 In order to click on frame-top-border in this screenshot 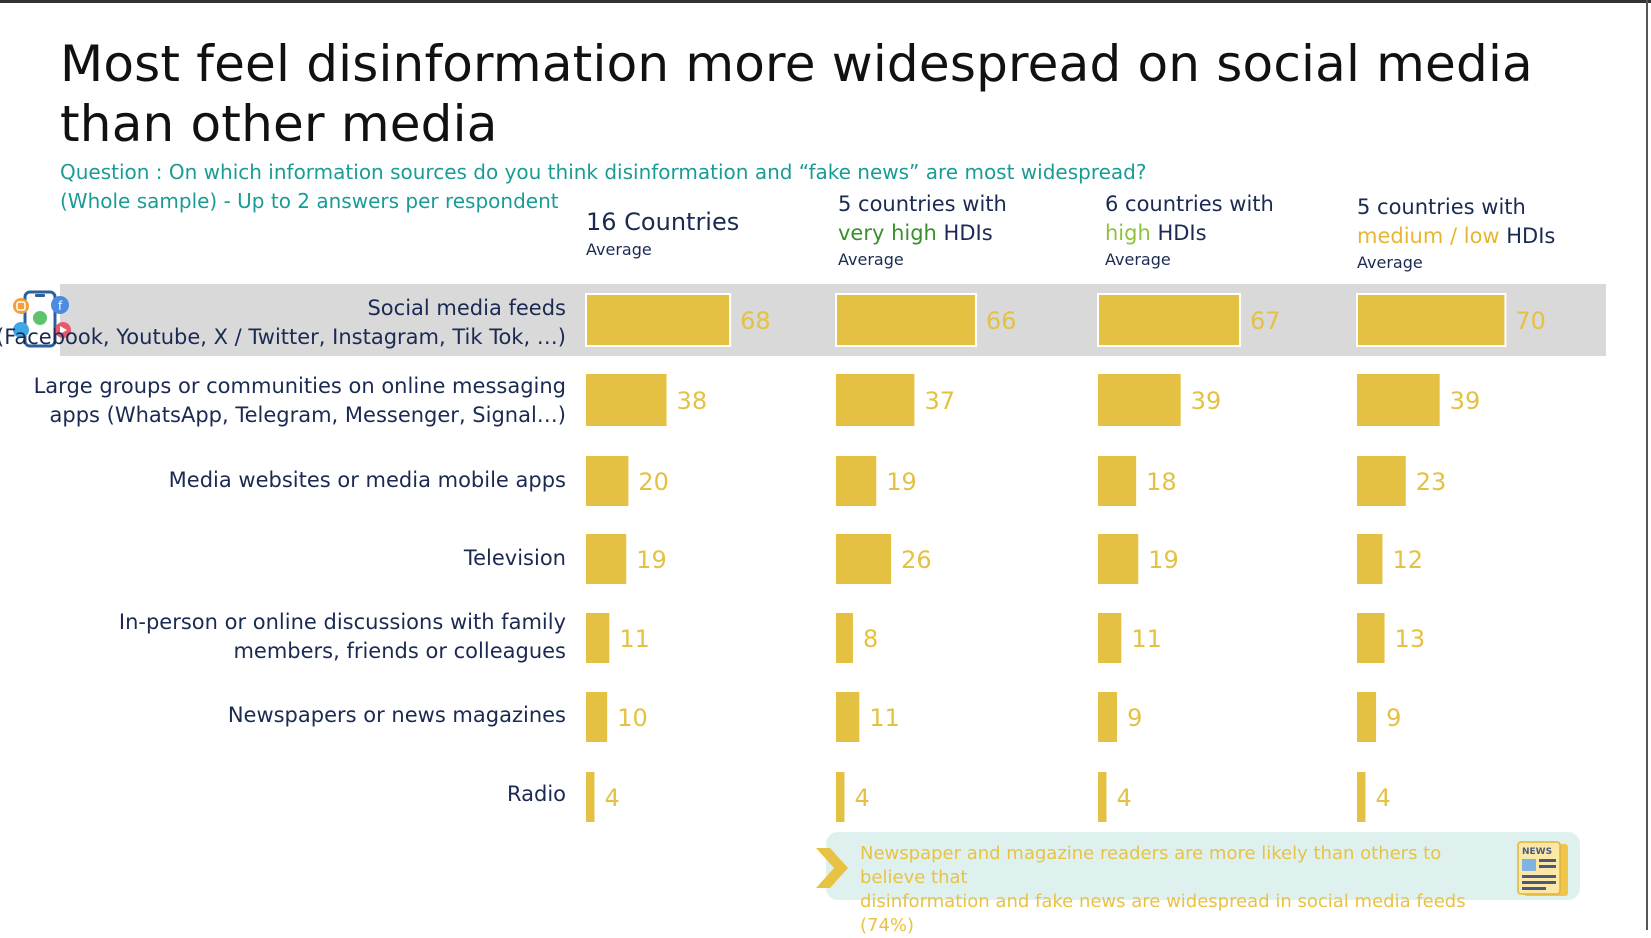, I will do `click(825, 1)`.